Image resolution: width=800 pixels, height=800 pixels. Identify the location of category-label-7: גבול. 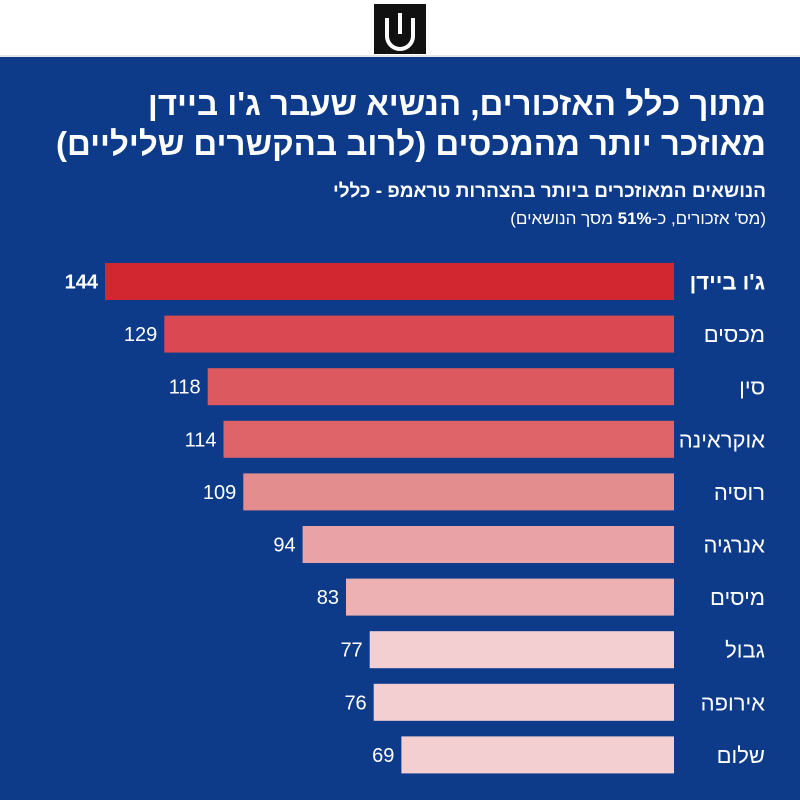
(745, 650).